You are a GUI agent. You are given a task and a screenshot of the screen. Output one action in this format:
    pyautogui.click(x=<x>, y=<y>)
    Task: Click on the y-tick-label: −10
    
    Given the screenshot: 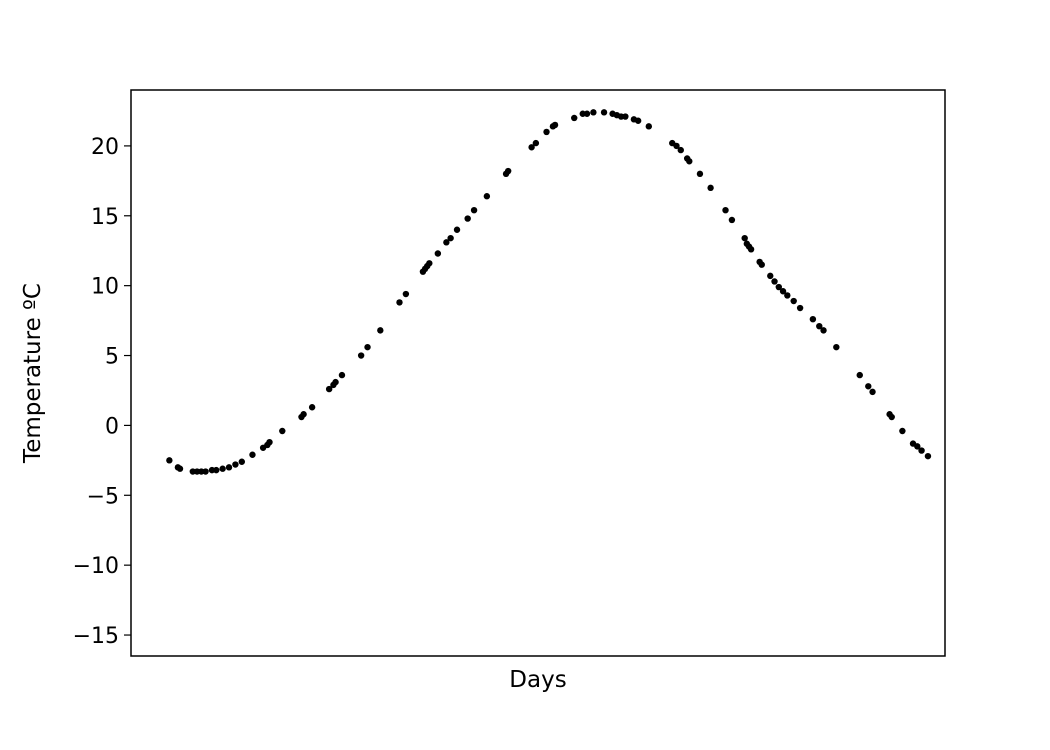 What is the action you would take?
    pyautogui.click(x=96, y=566)
    